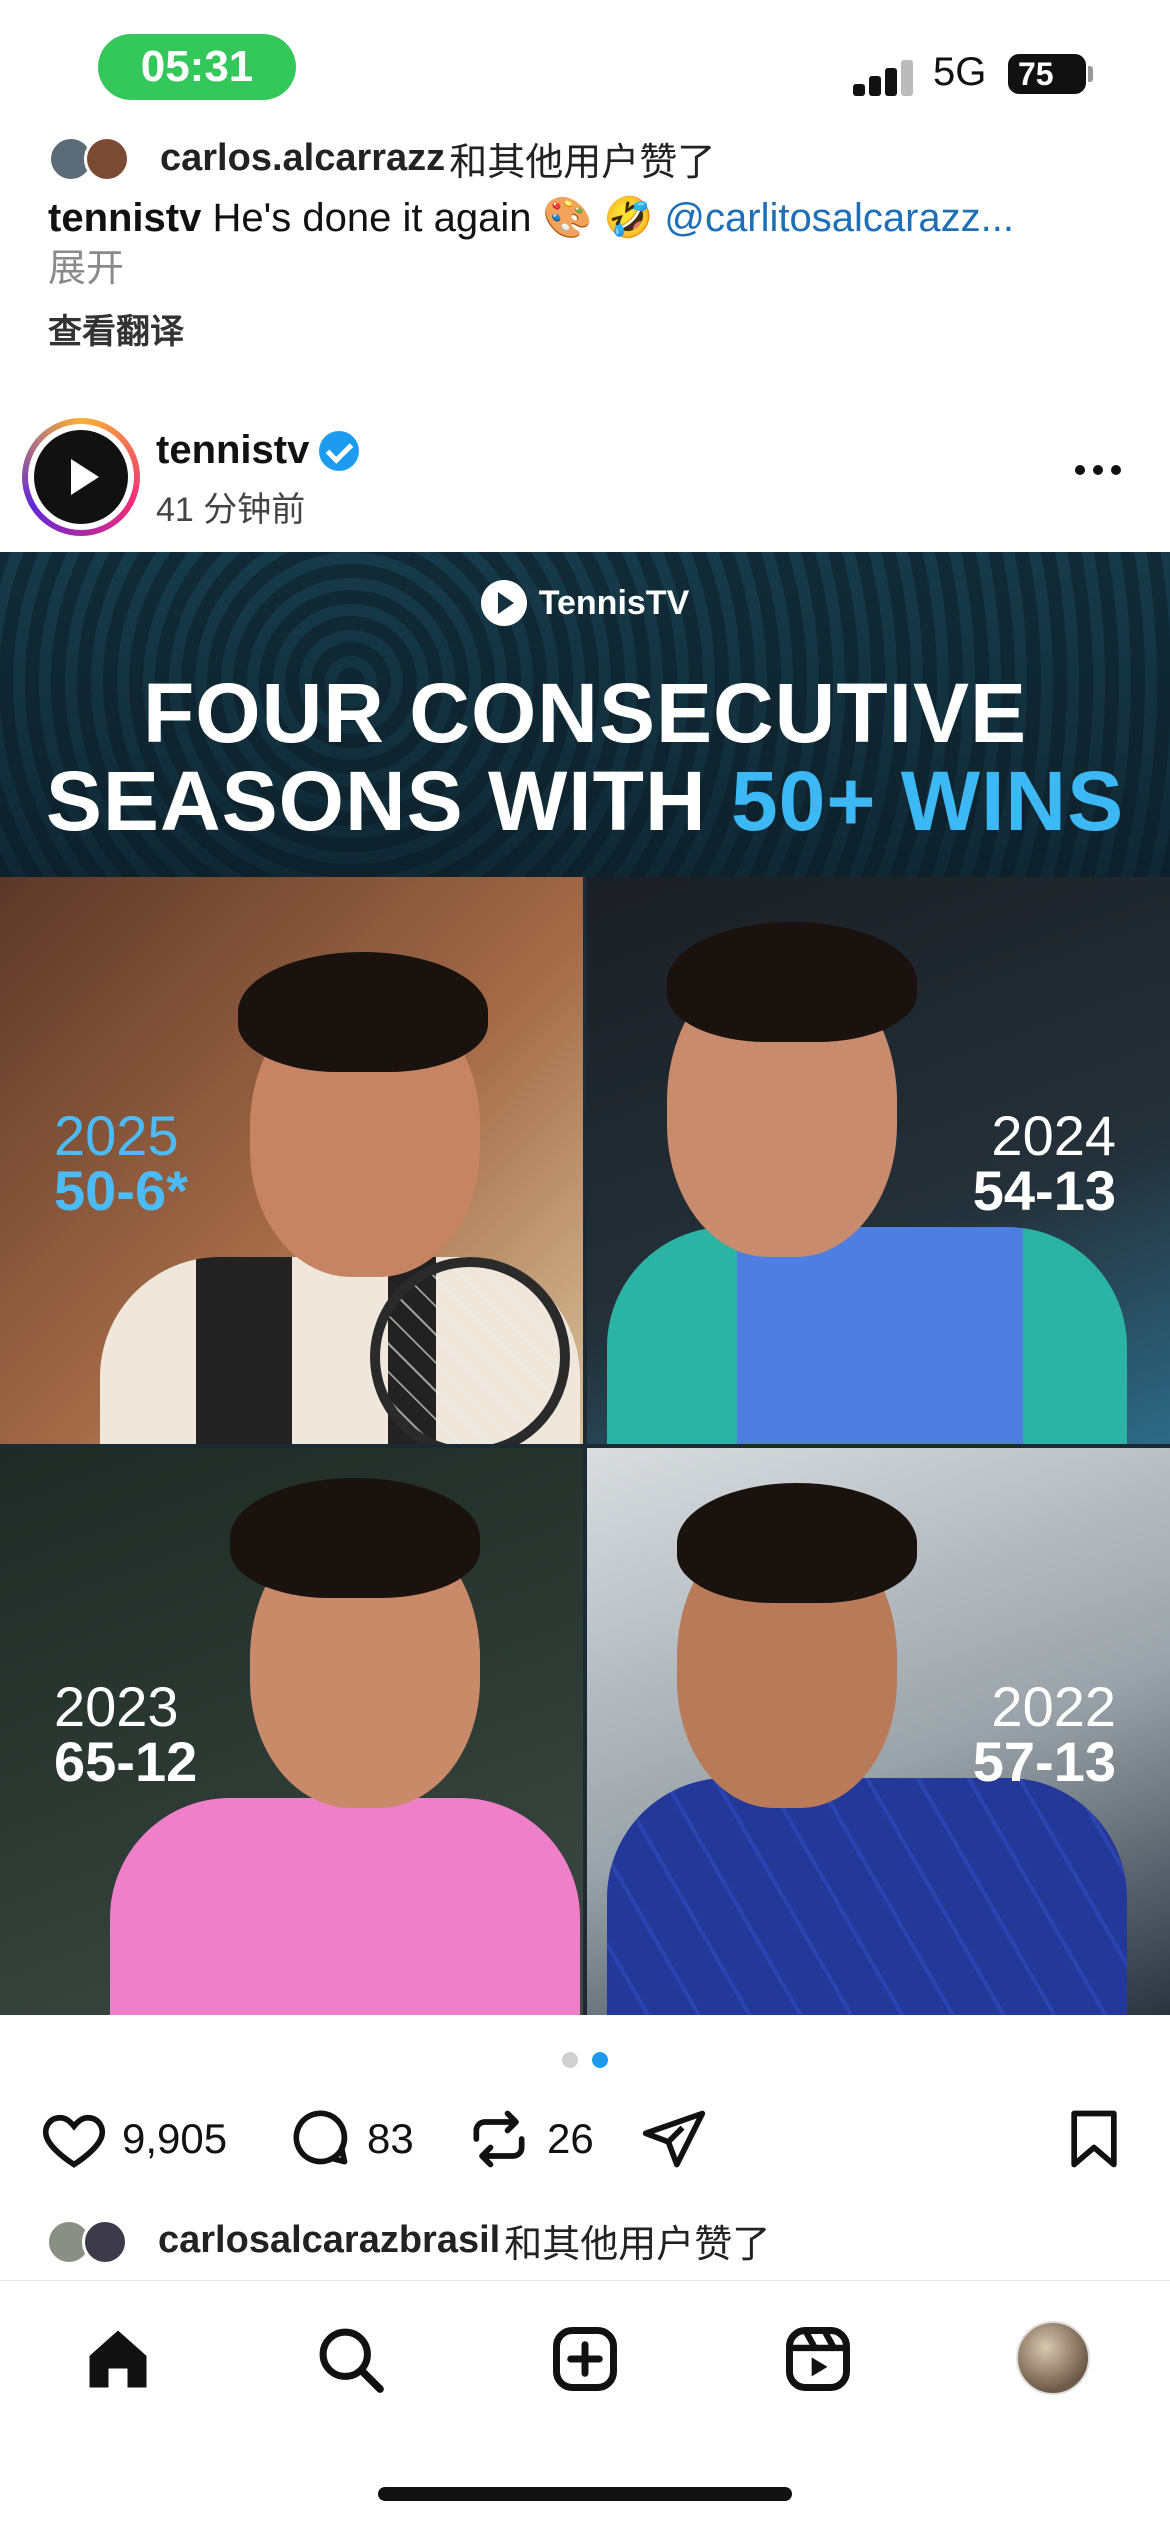 Image resolution: width=1170 pixels, height=2532 pixels. I want to click on battery-icon: 75, so click(1047, 74).